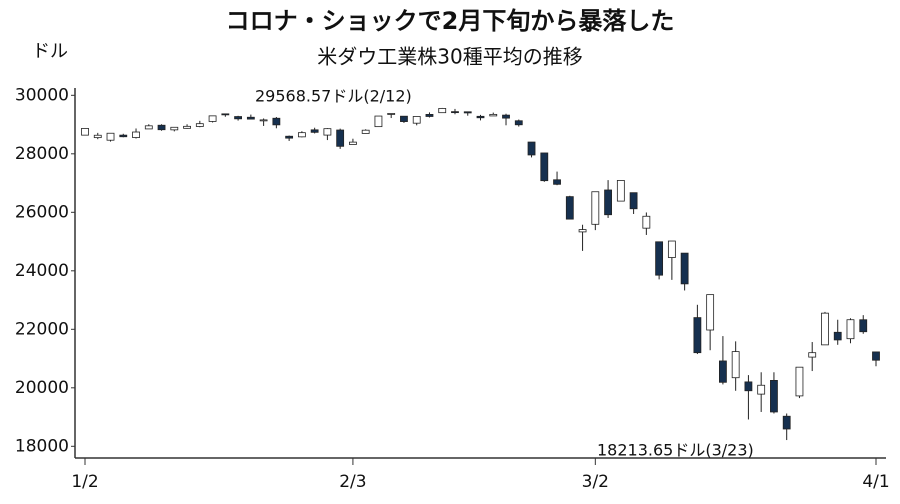 This screenshot has height=504, width=900. What do you see at coordinates (42, 271) in the screenshot?
I see `y-tick-label: 24000` at bounding box center [42, 271].